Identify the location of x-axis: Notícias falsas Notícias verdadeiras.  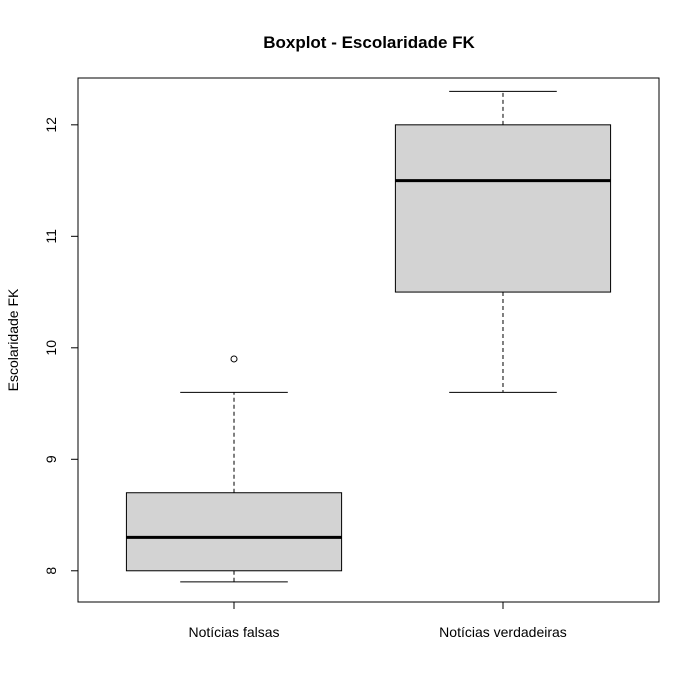
(377, 620).